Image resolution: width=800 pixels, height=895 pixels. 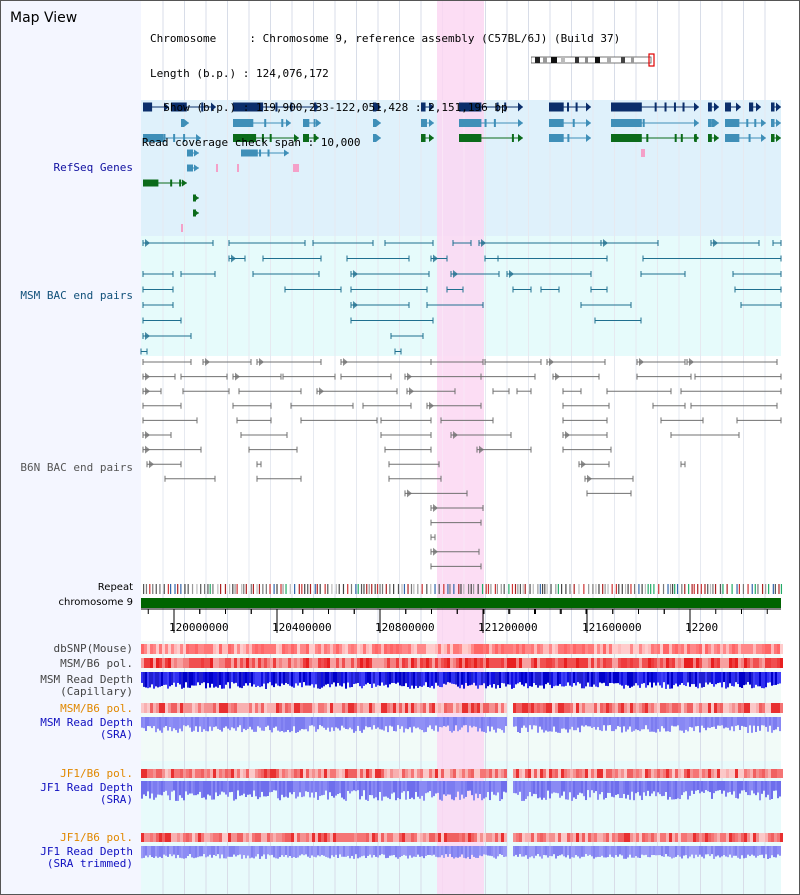 What do you see at coordinates (593, 60) in the screenshot?
I see `chromosome-ideogram` at bounding box center [593, 60].